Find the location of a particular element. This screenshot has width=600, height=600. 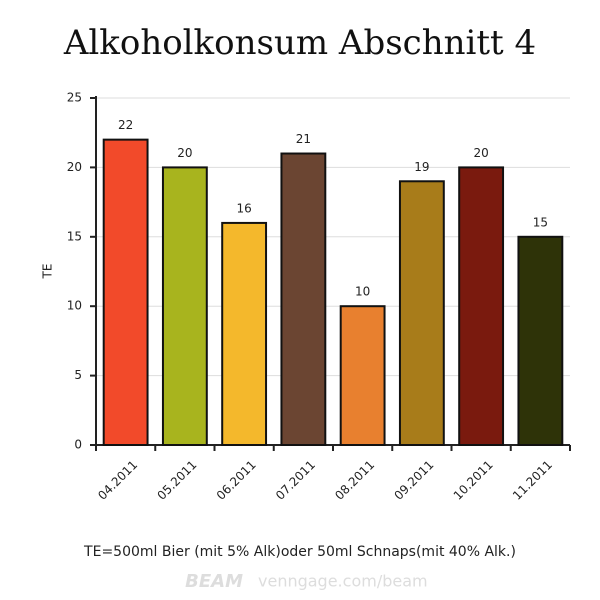

x-tick-label: 06.2011 is located at coordinates (236, 480).